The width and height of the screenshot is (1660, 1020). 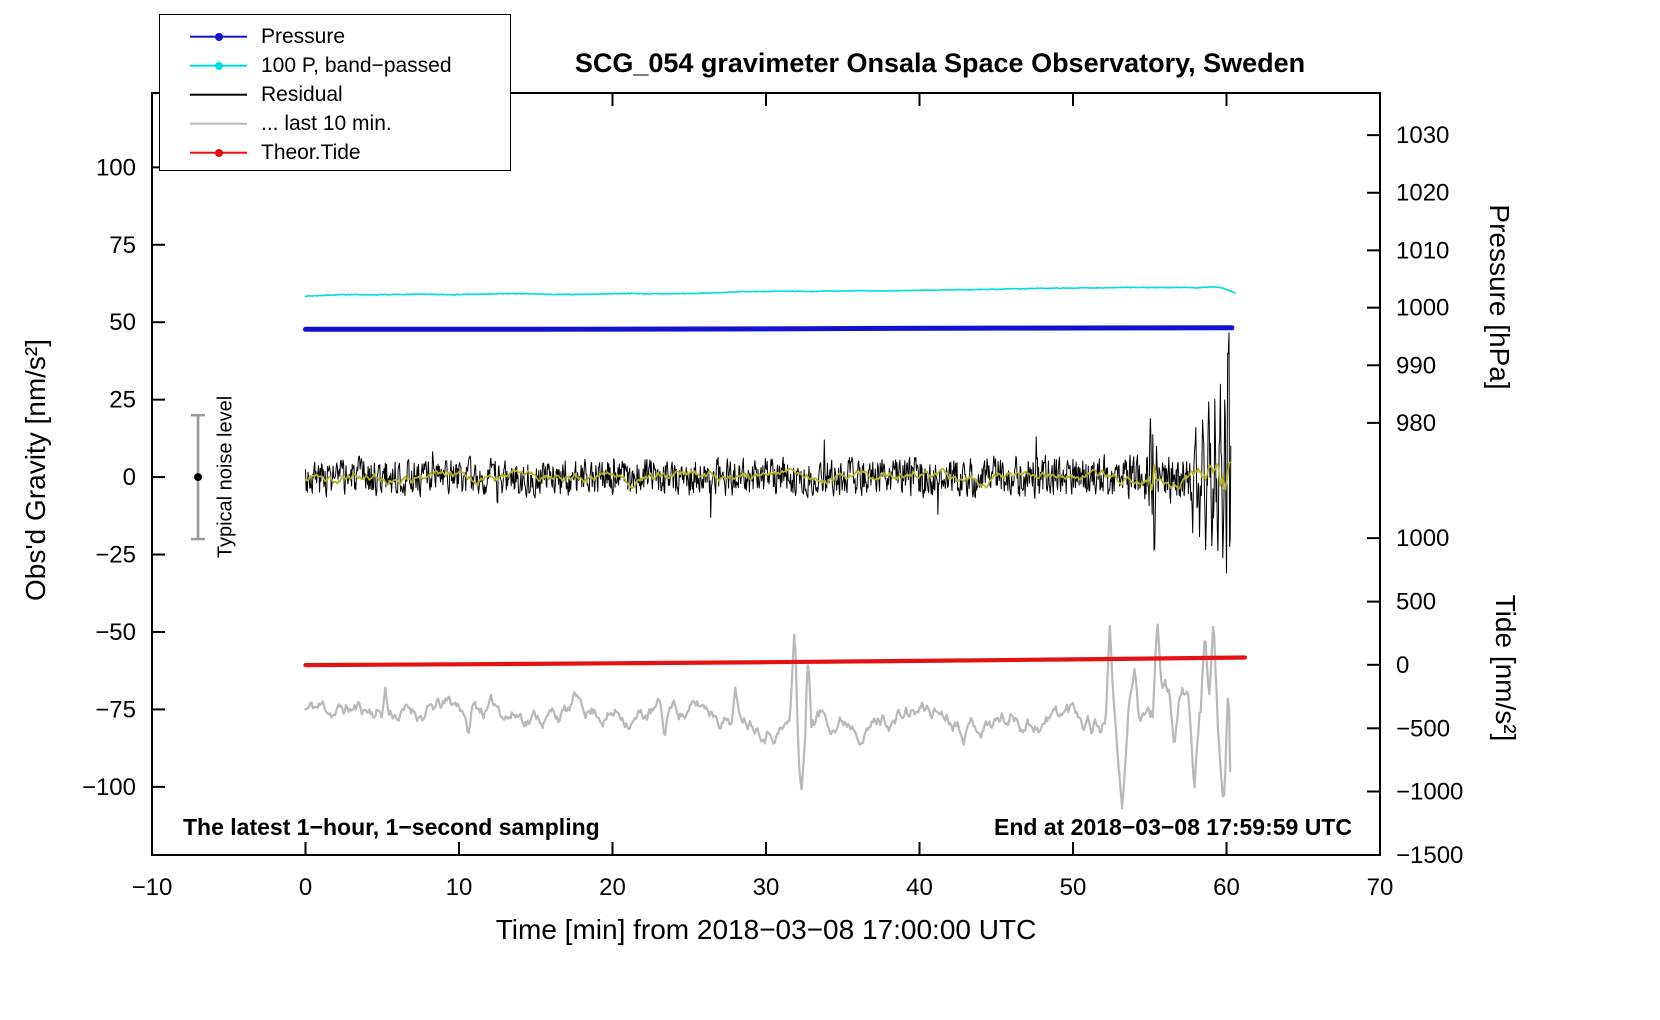 What do you see at coordinates (302, 94) in the screenshot?
I see `legend-item-label: Residual` at bounding box center [302, 94].